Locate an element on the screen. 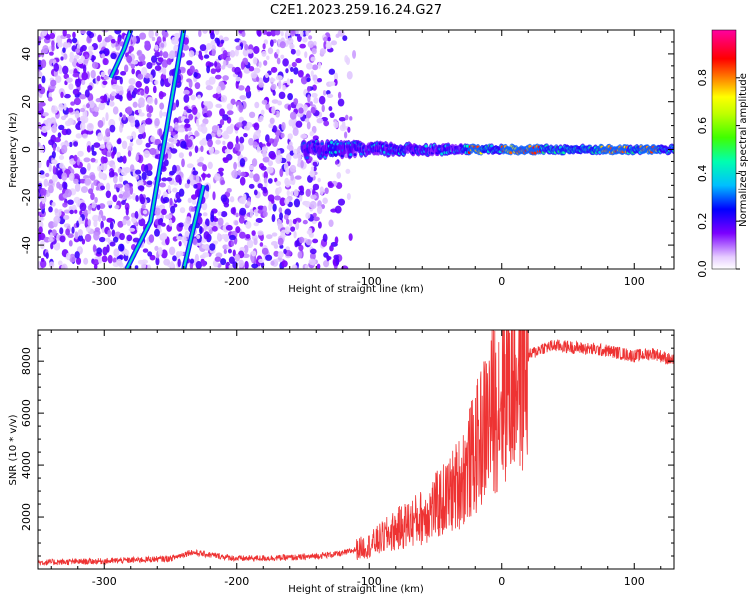  x-tick-label: 100 is located at coordinates (634, 281).